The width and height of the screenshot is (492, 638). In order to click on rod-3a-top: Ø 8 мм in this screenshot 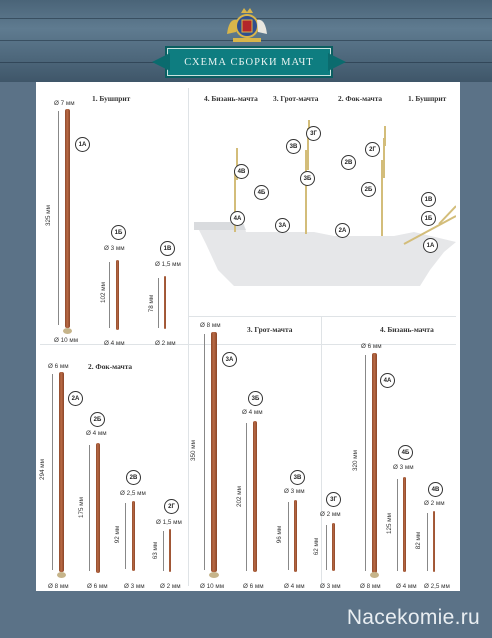, I will do `click(210, 325)`.